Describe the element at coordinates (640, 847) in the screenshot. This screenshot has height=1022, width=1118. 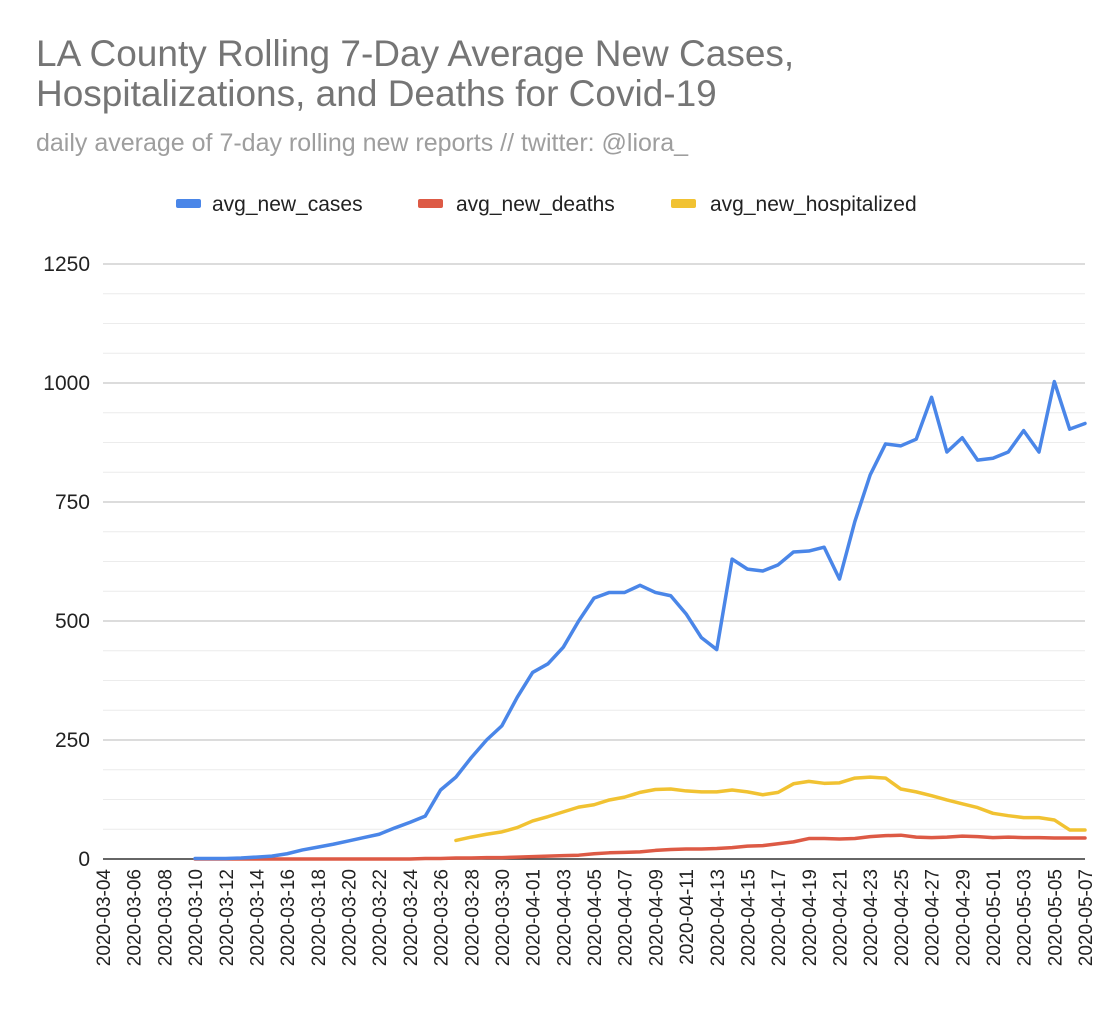
I see `series-line-avg-new-deaths` at that location.